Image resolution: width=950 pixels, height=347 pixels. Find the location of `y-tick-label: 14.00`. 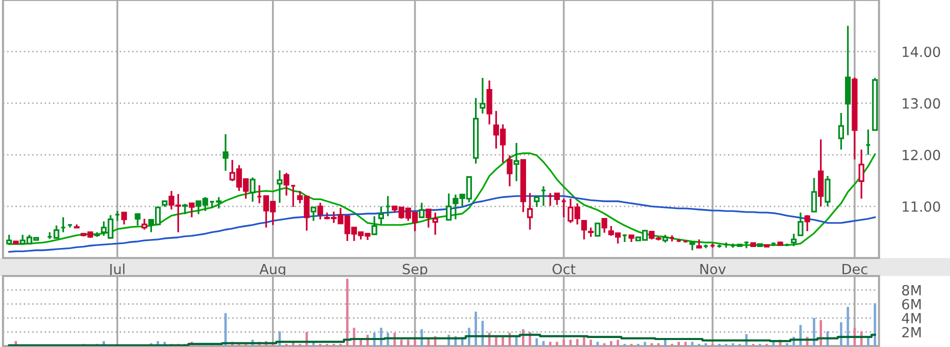

y-tick-label: 14.00 is located at coordinates (921, 52).